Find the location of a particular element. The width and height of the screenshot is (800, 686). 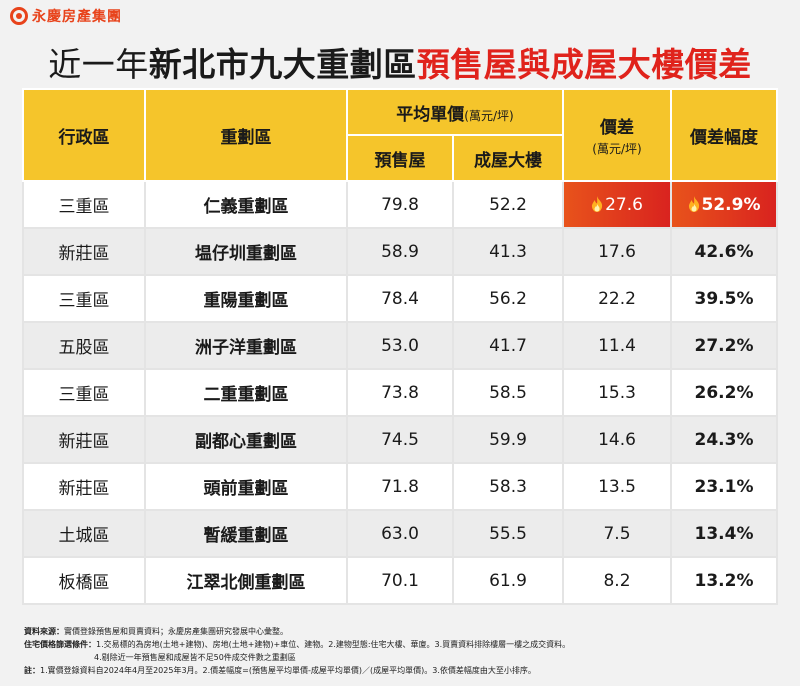

cell-existing: 56.2 is located at coordinates (508, 298).